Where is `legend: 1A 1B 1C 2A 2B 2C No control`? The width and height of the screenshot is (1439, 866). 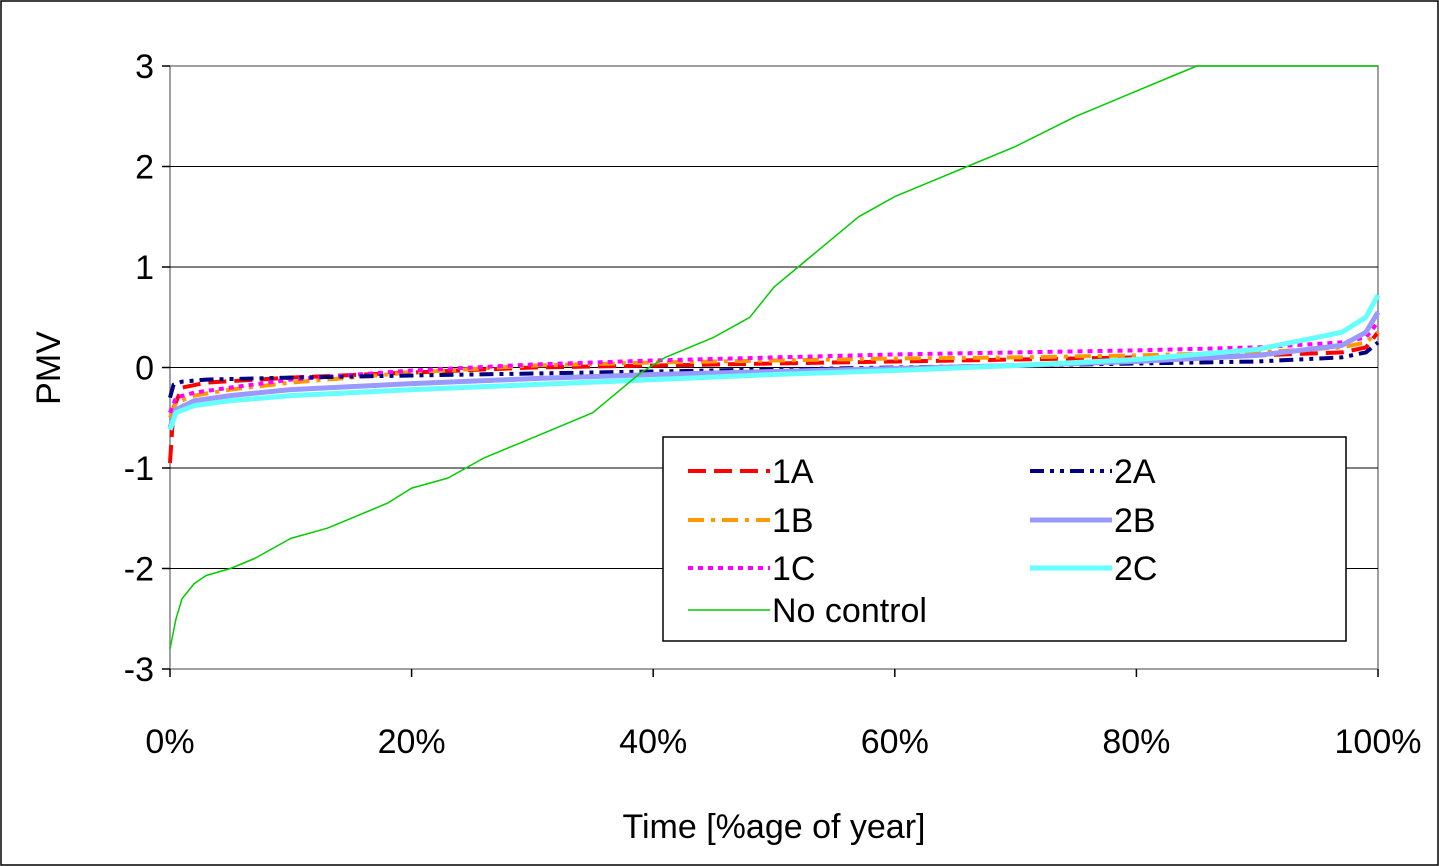
legend: 1A 1B 1C 2A 2B 2C No control is located at coordinates (1004, 539).